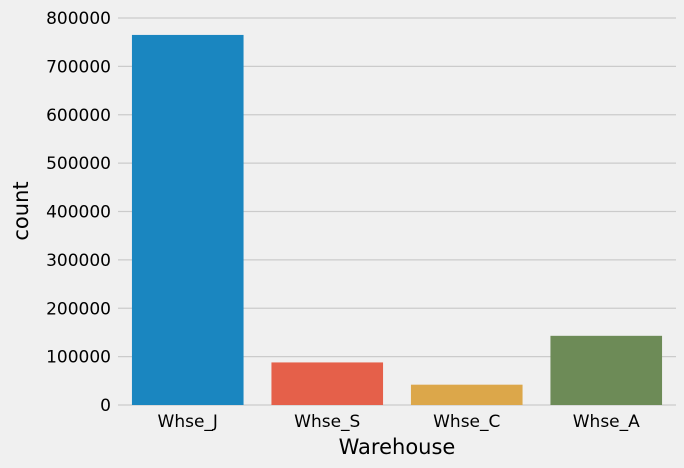  I want to click on bar-whse-a, so click(606, 370).